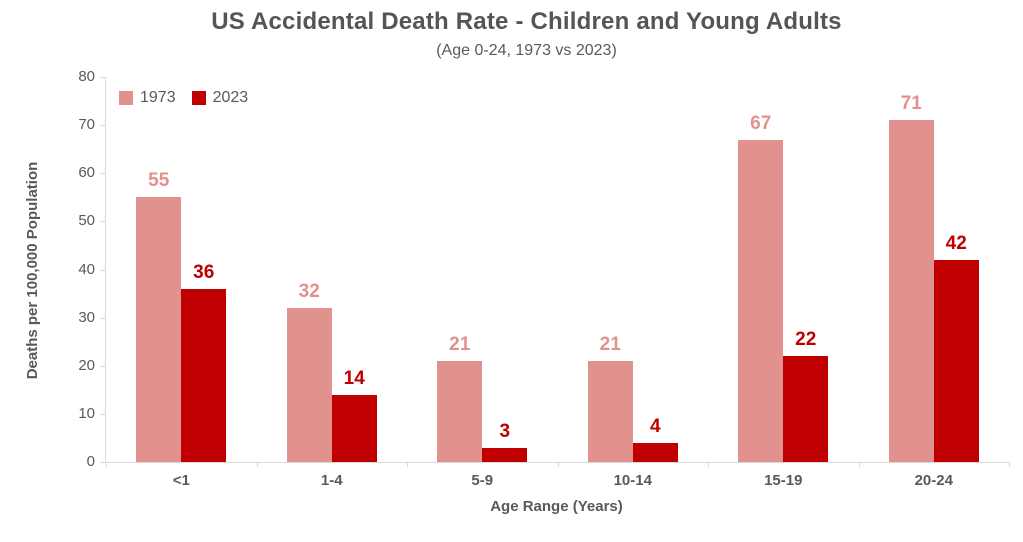 This screenshot has height=542, width=1023. What do you see at coordinates (86, 173) in the screenshot?
I see `y-tick-label: 60` at bounding box center [86, 173].